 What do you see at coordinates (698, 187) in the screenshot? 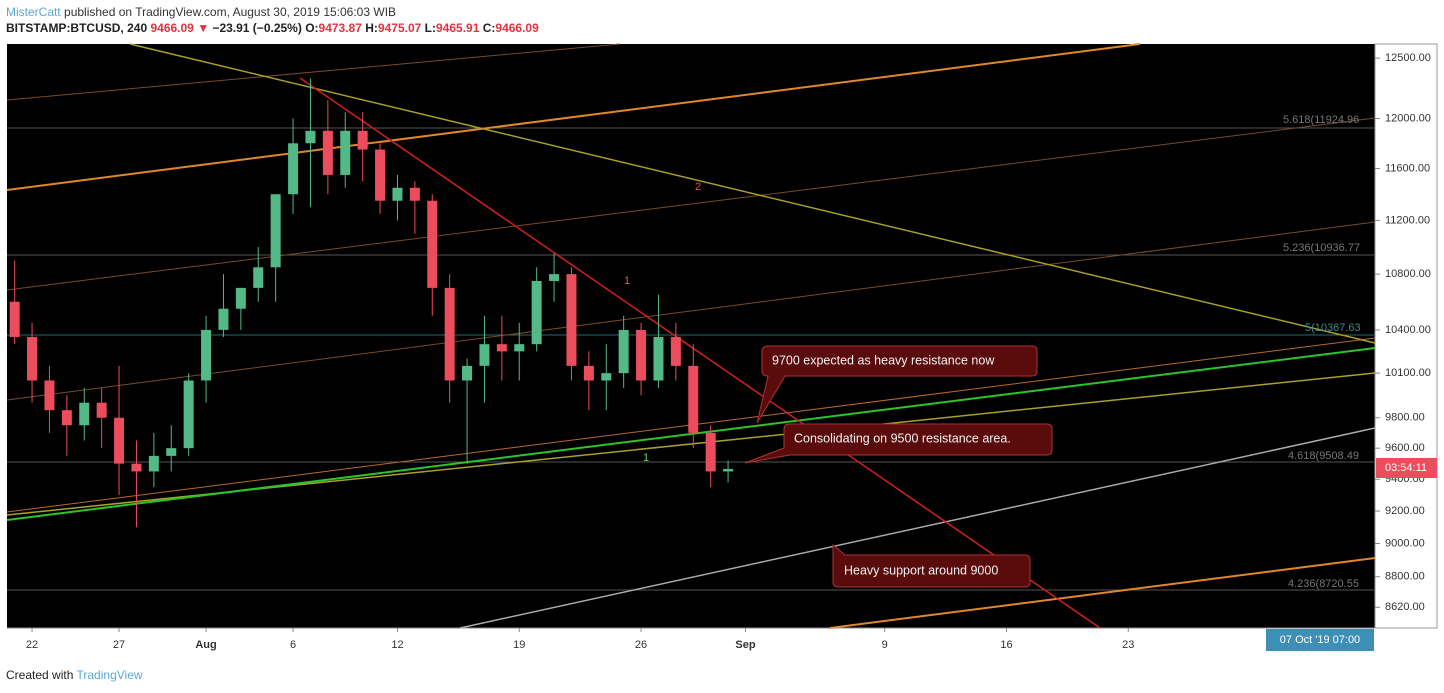
I see `wave-label: 2` at bounding box center [698, 187].